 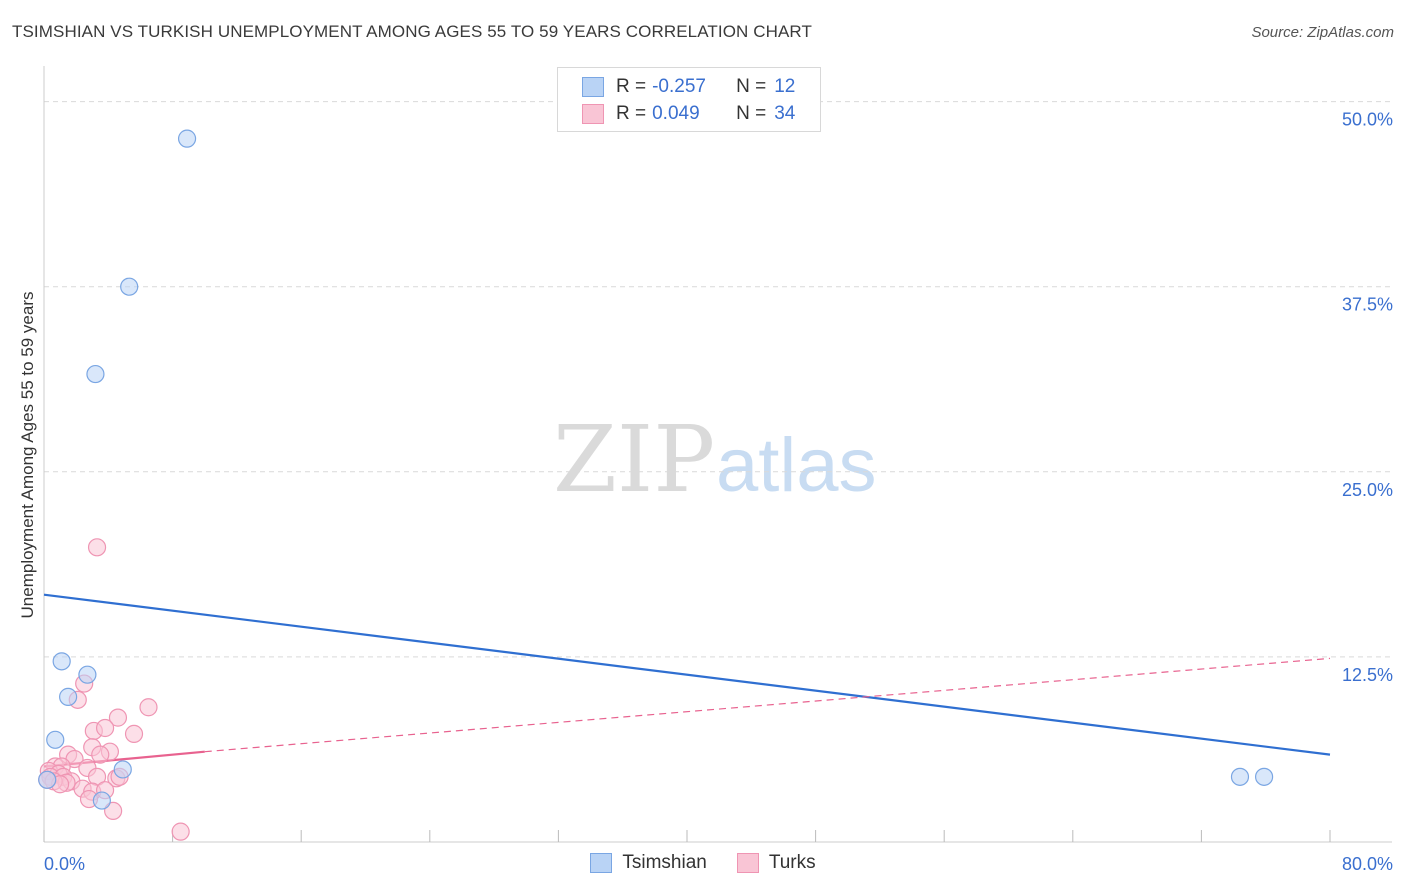 I want to click on correlation-legend: R = -0.257 N = 12 R = 0.049 N = 34, so click(x=689, y=99).